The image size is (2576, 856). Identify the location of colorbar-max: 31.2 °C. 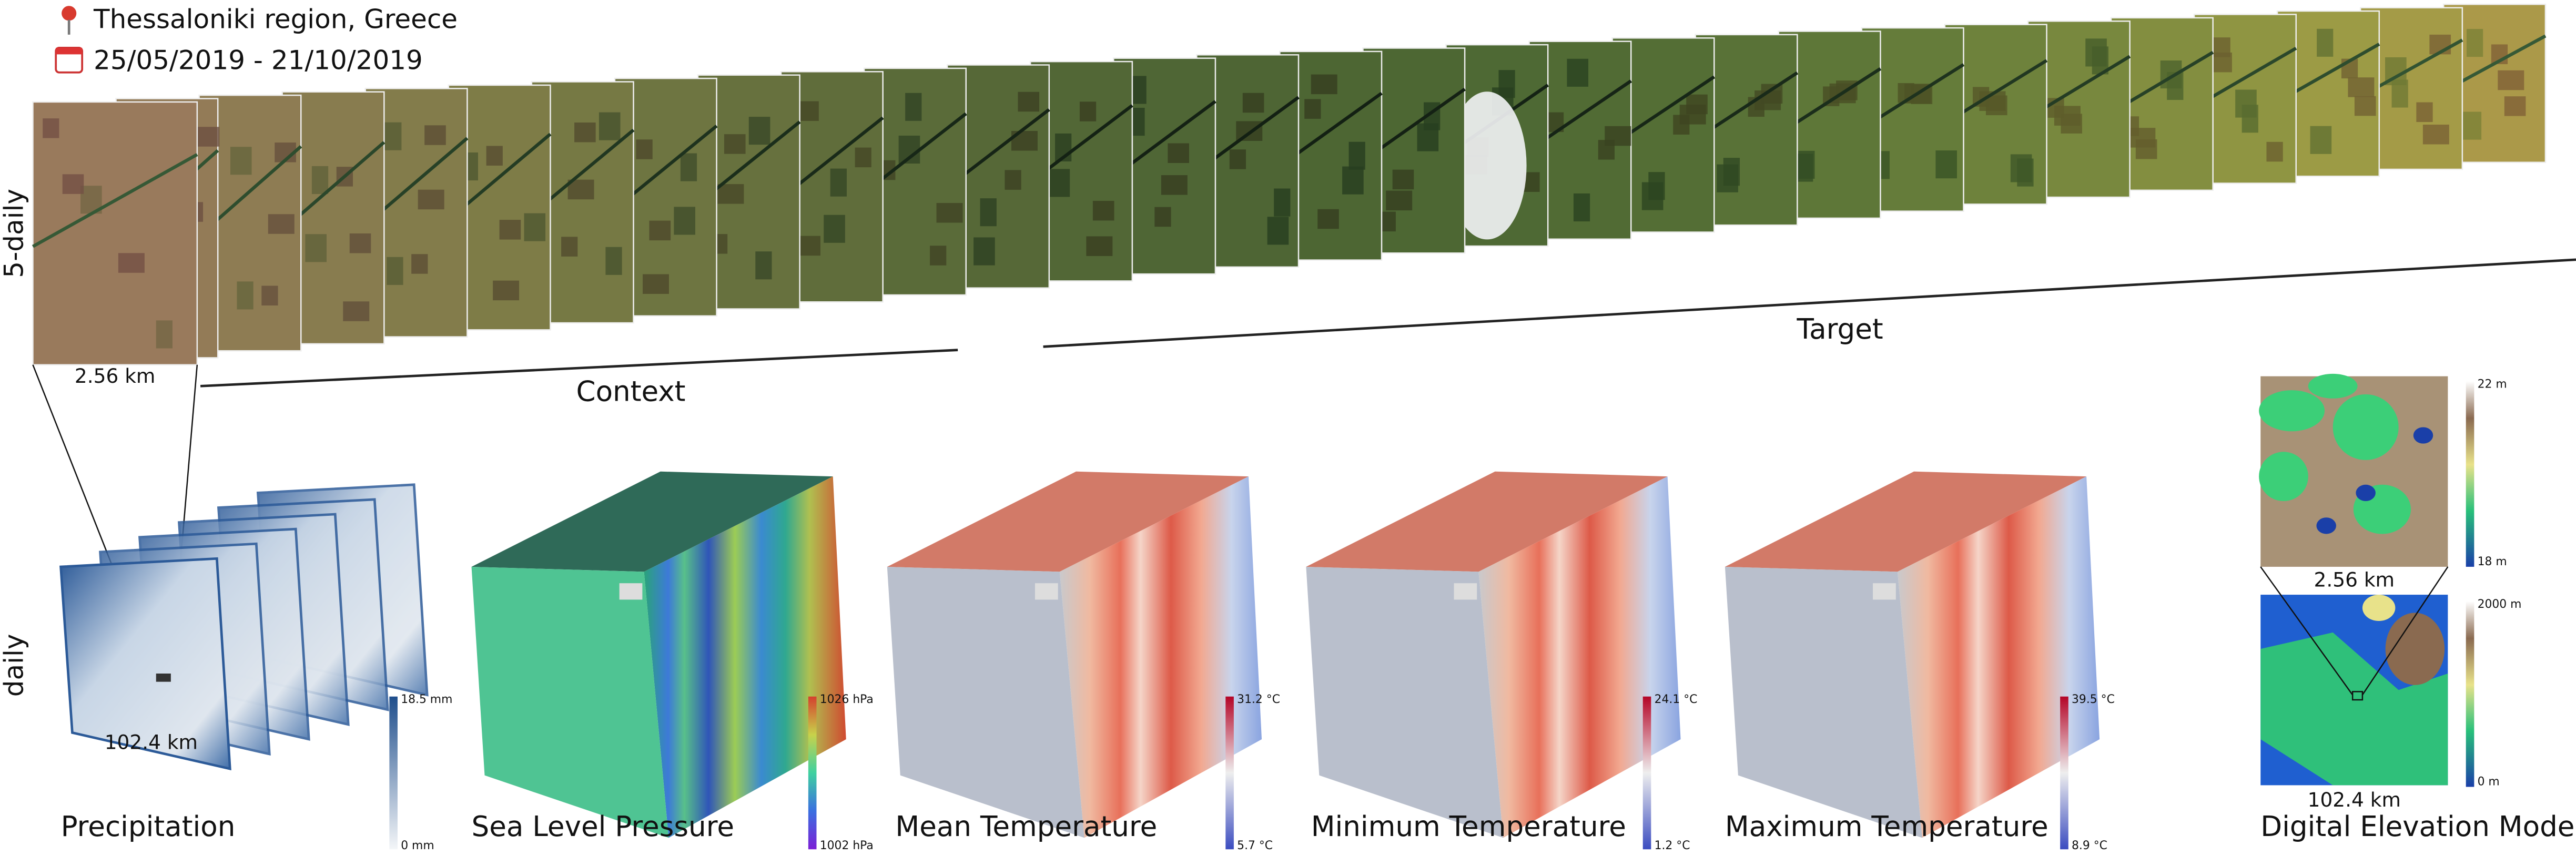
(1259, 699).